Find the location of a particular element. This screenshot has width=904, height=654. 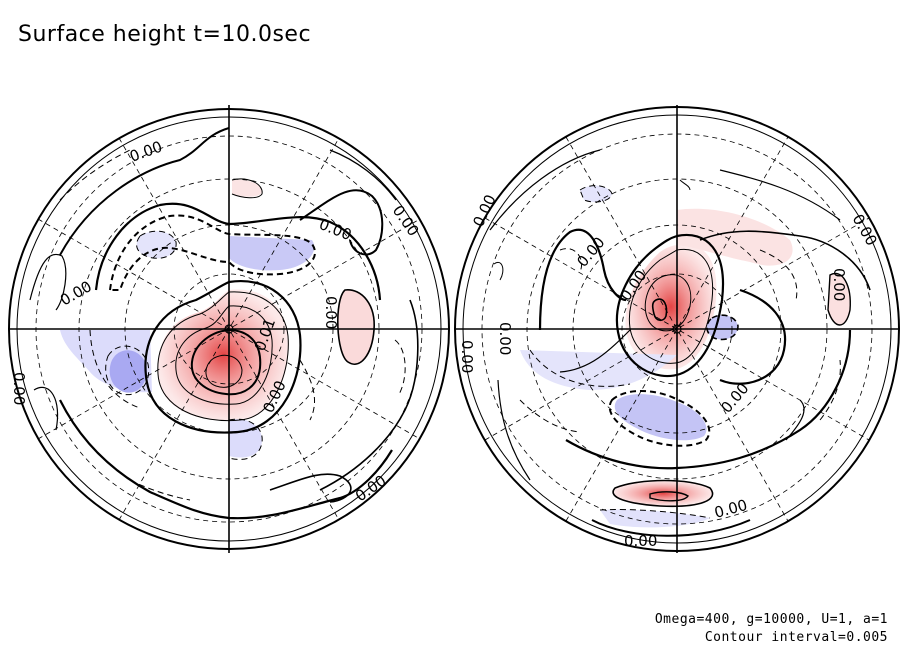

left-label-4: 0.00 is located at coordinates (76, 293).